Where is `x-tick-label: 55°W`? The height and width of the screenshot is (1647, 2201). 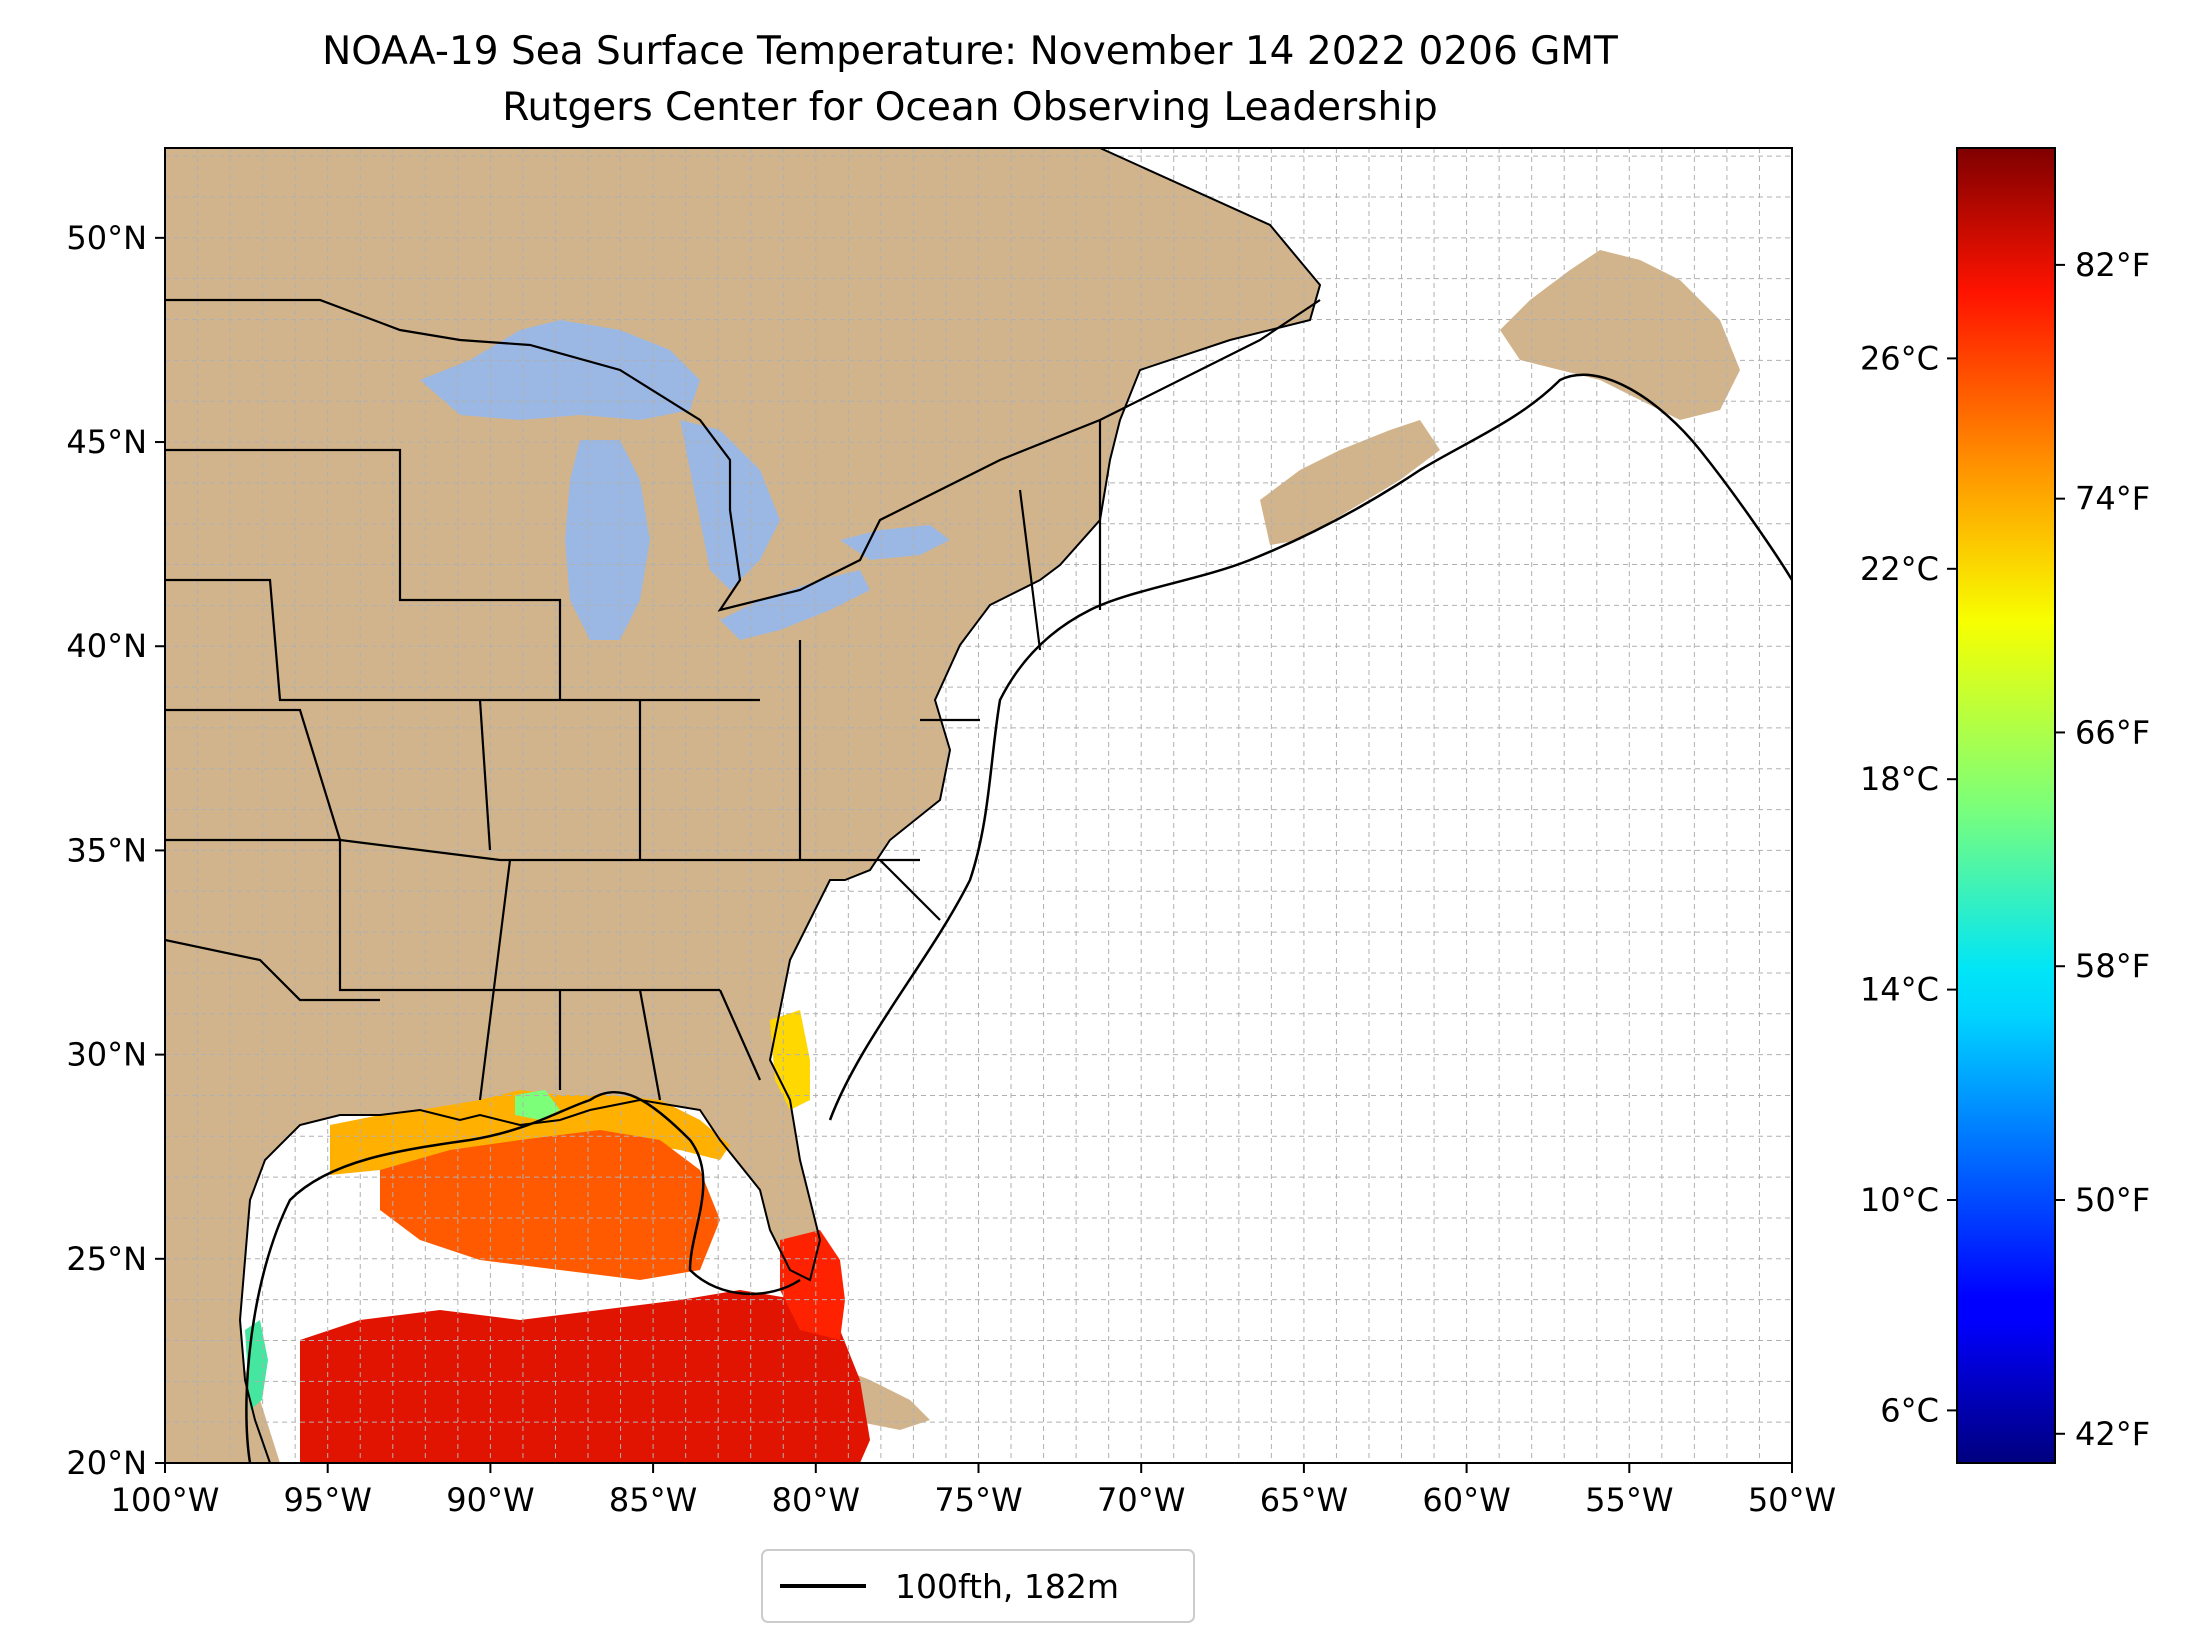 x-tick-label: 55°W is located at coordinates (1629, 1500).